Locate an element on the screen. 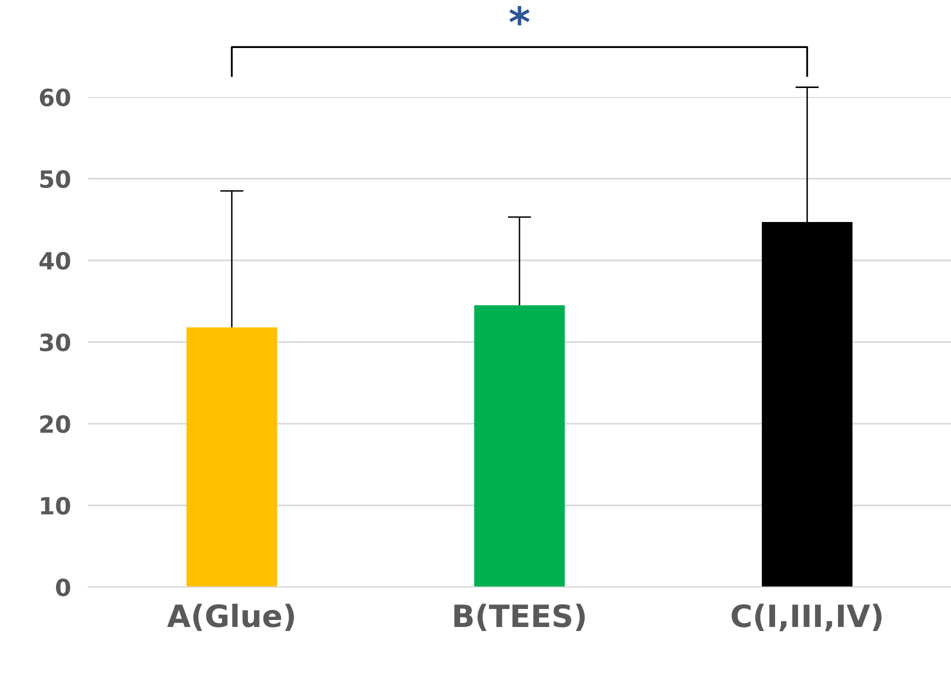  y-tick-label: 0 is located at coordinates (63, 587).